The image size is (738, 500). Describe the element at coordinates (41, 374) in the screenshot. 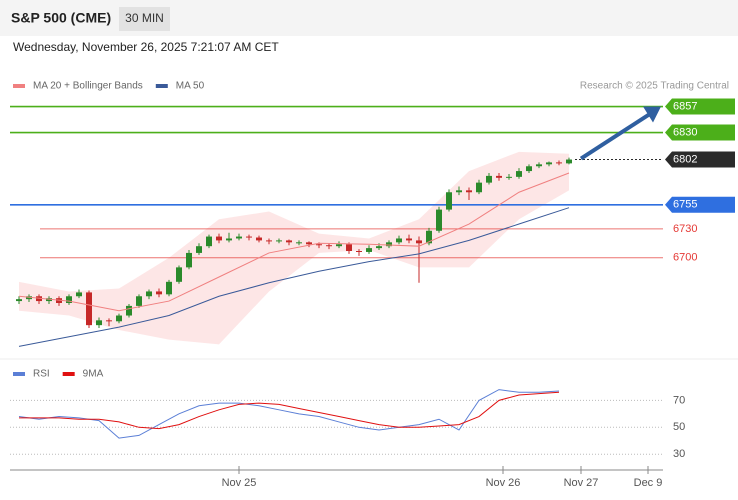

I see `legend-label: RSI` at that location.